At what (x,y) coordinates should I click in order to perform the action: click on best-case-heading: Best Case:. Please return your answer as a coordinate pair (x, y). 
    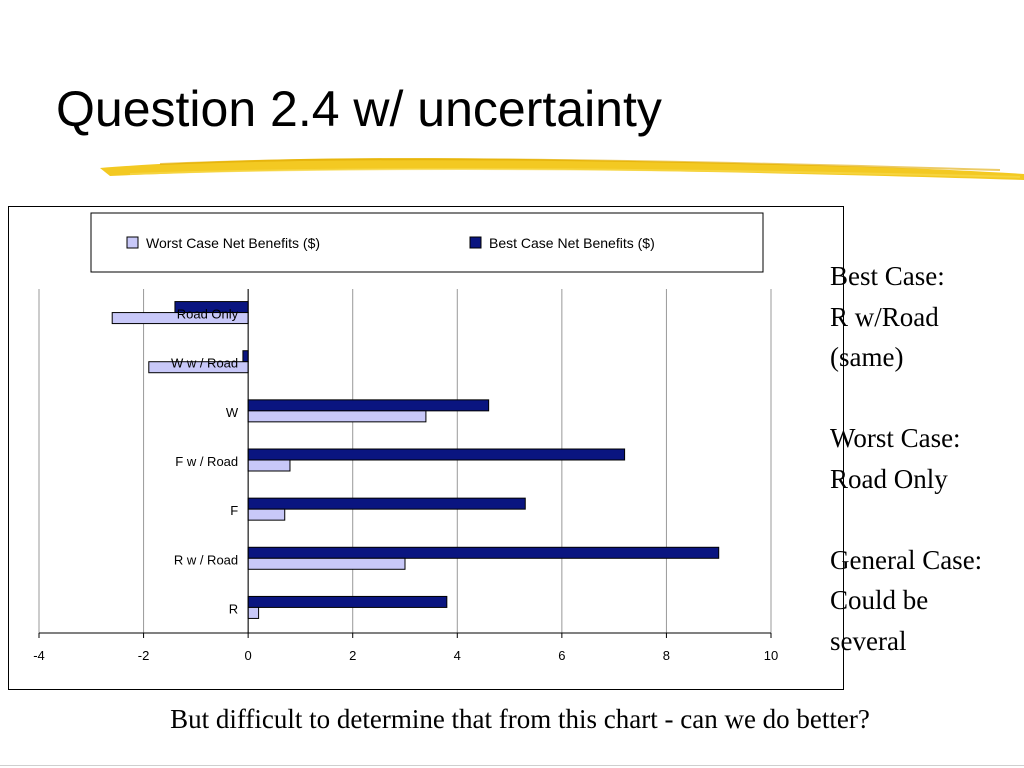
    Looking at the image, I should click on (887, 276).